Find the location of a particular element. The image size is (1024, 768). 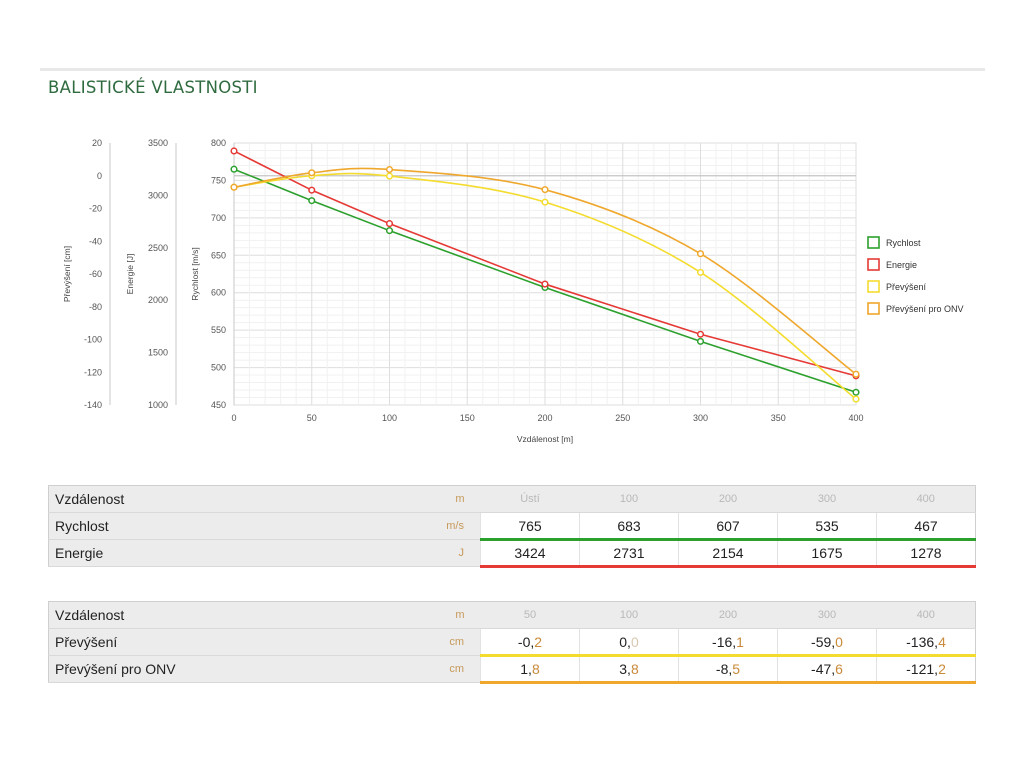

legend-label: Rychlost is located at coordinates (903, 243).